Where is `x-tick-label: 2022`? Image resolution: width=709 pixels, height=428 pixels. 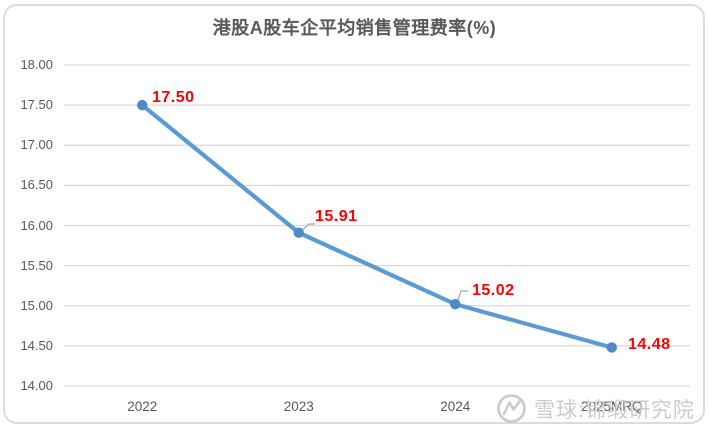
x-tick-label: 2022 is located at coordinates (142, 406).